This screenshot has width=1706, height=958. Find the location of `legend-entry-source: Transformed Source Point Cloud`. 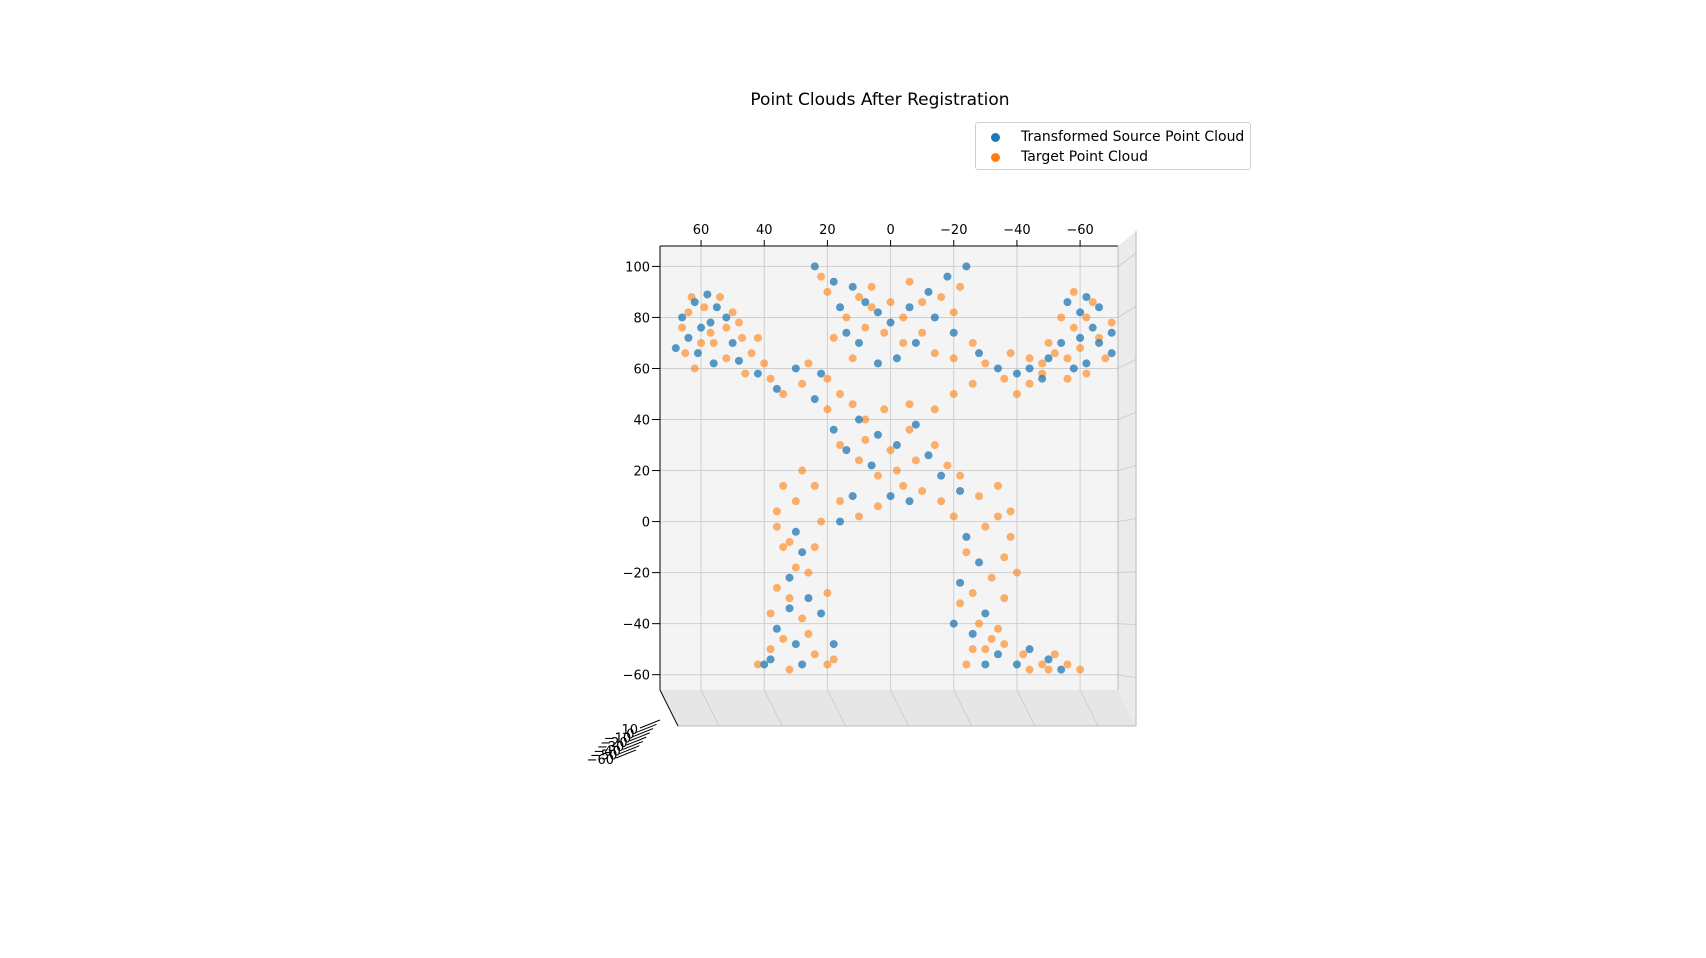

legend-entry-source: Transformed Source Point Cloud is located at coordinates (1113, 138).